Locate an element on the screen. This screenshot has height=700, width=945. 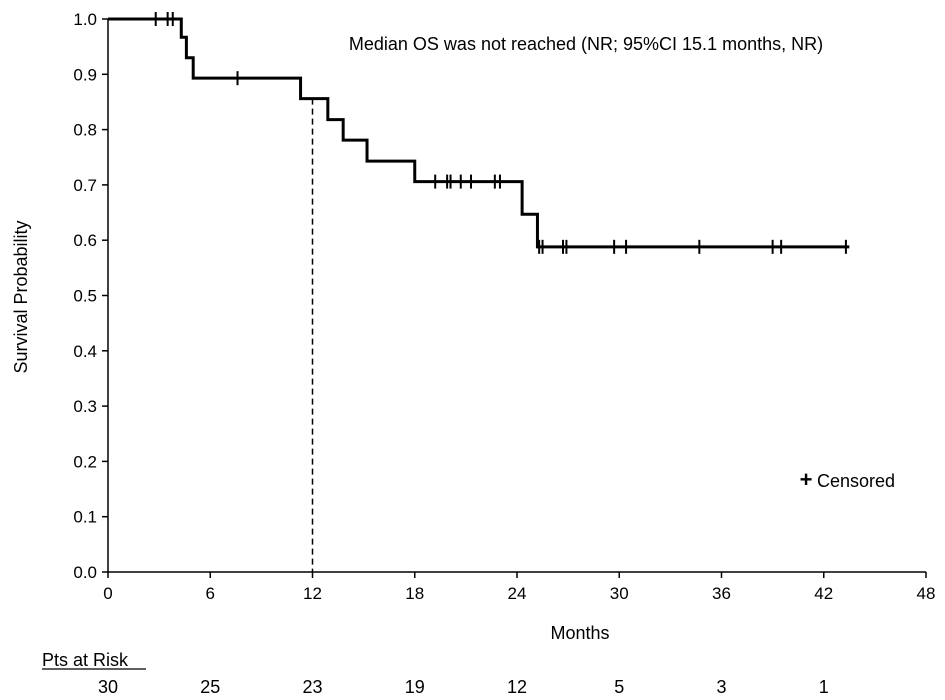
x-tick-label: 24 is located at coordinates (517, 593).